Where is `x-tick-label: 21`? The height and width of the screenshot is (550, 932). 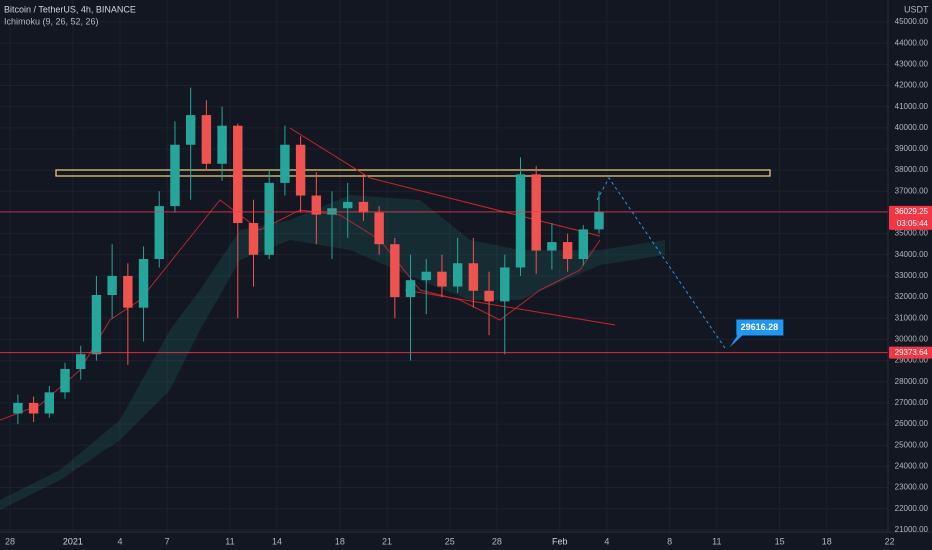
x-tick-label: 21 is located at coordinates (387, 541).